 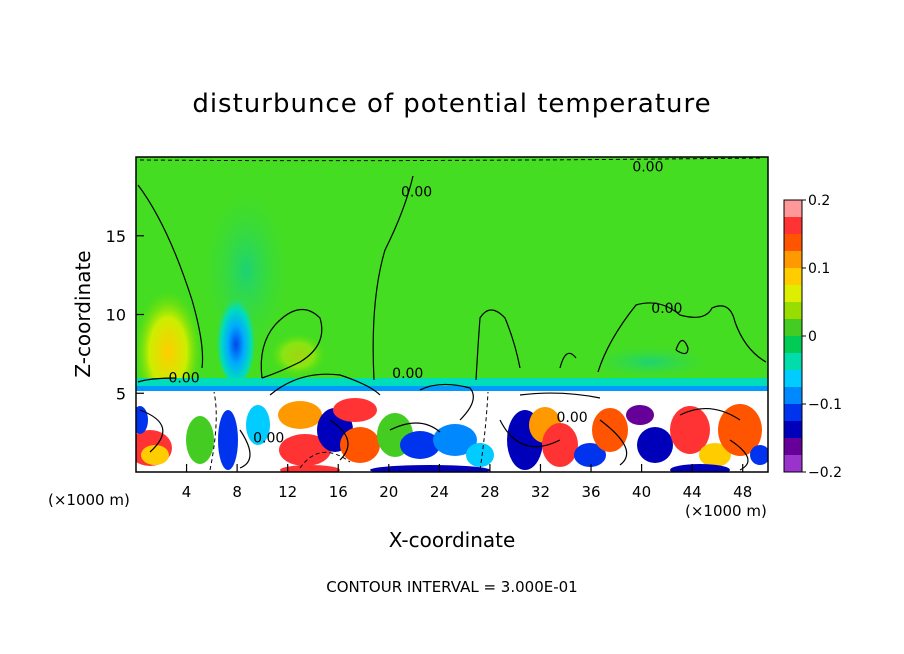 What do you see at coordinates (452, 388) in the screenshot?
I see `inversion-band-blue` at bounding box center [452, 388].